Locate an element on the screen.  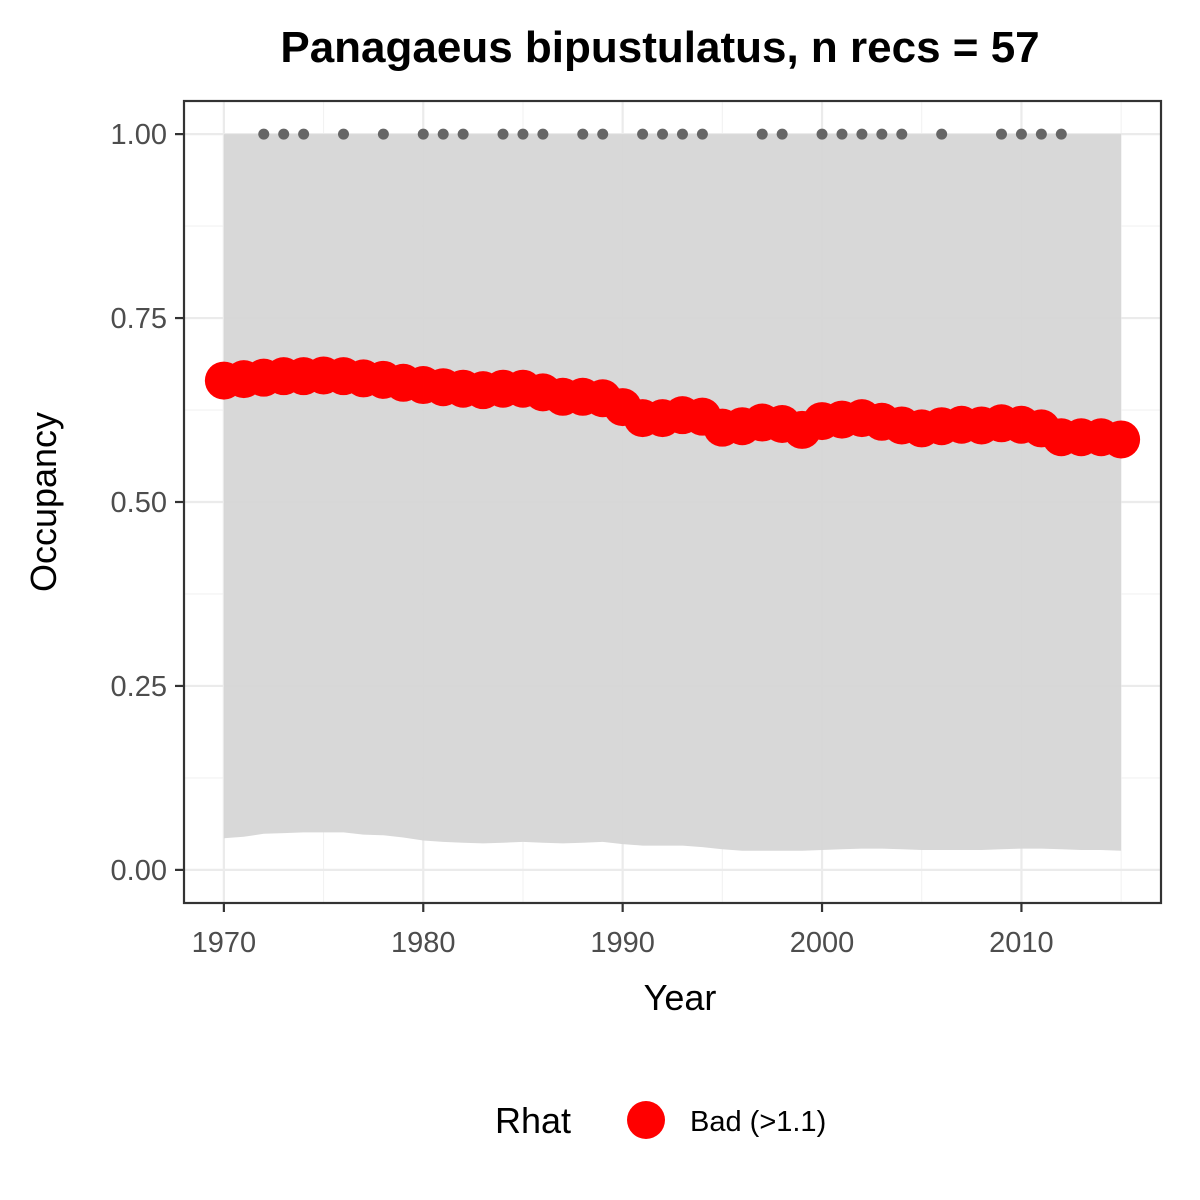
y-tick-label: 0.00 is located at coordinates (139, 871).